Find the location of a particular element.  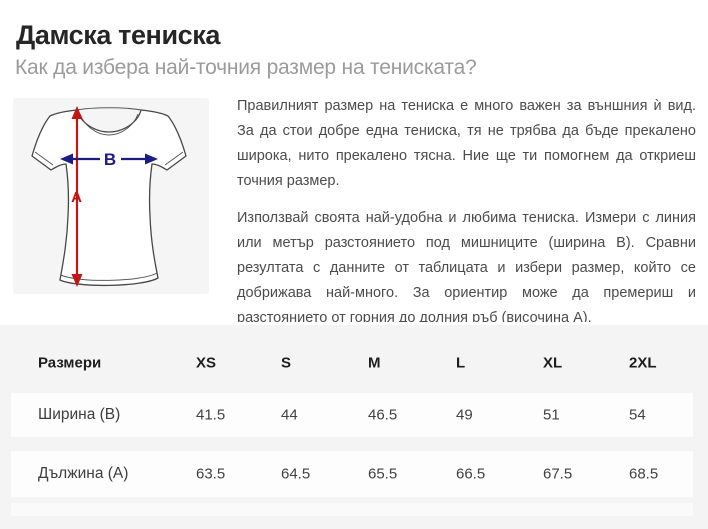

size-column-m: M is located at coordinates (374, 363).